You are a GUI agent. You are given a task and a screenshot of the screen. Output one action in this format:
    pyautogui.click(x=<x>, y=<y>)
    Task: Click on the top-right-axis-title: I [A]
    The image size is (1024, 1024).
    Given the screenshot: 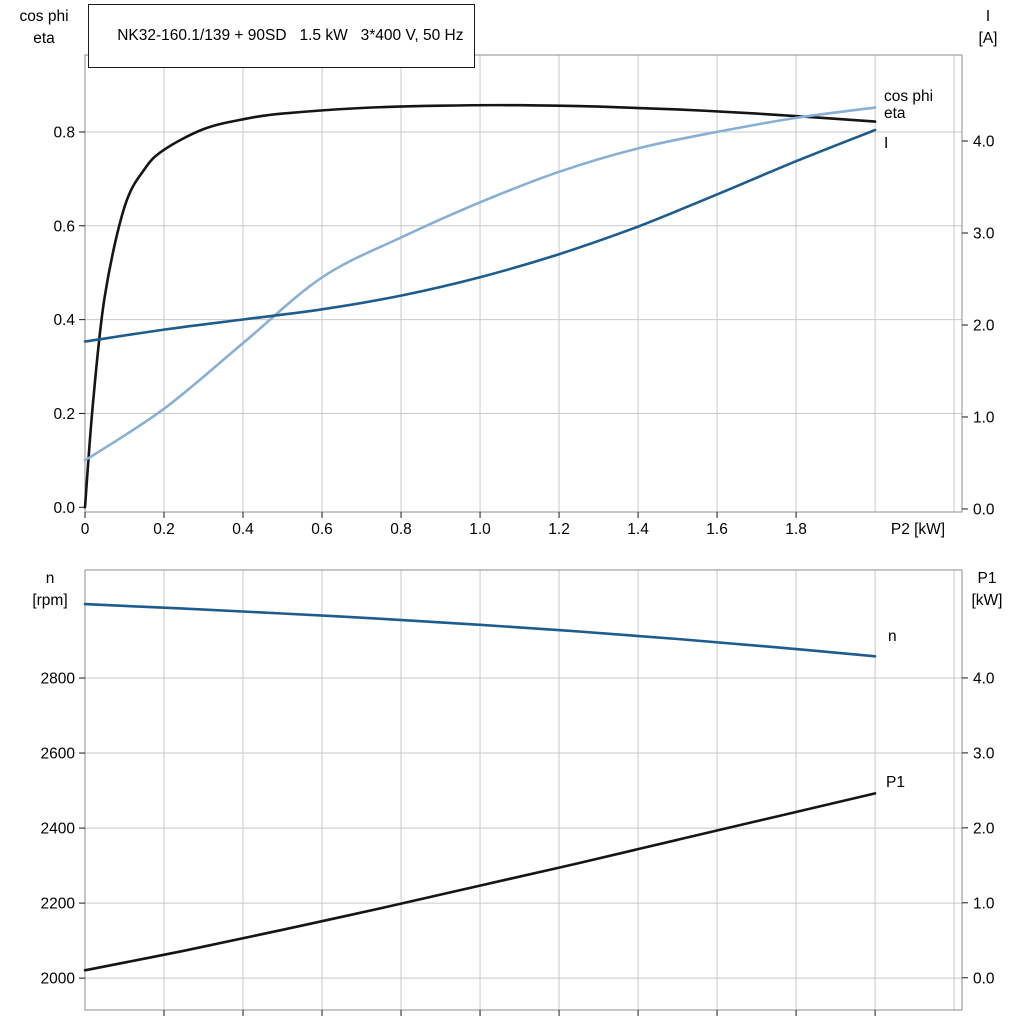 What is the action you would take?
    pyautogui.click(x=988, y=28)
    